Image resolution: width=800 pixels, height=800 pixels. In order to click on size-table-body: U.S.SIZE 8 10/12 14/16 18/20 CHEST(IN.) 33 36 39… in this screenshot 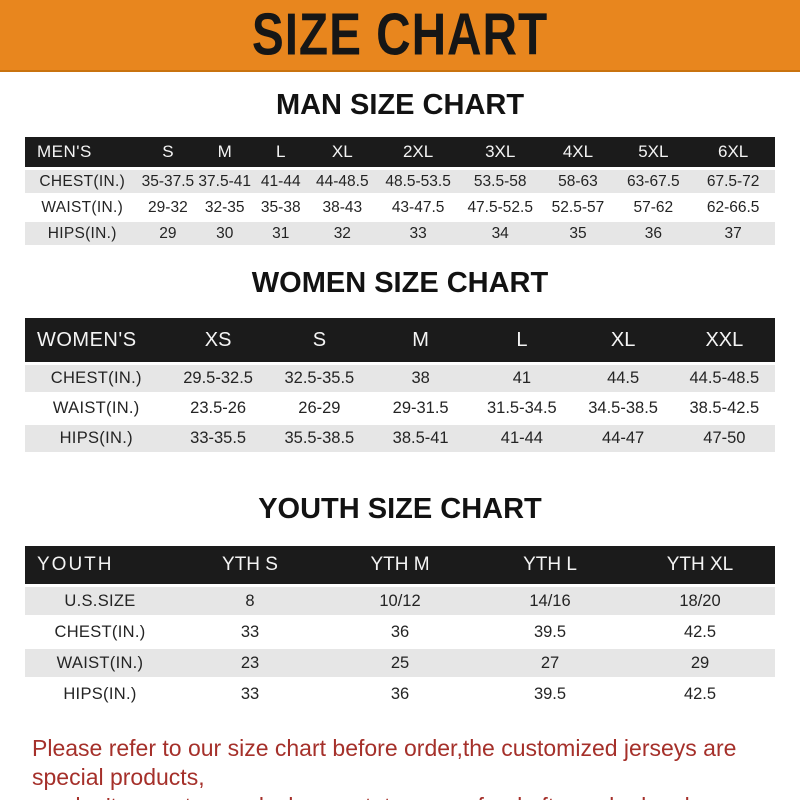, I will do `click(400, 647)`.